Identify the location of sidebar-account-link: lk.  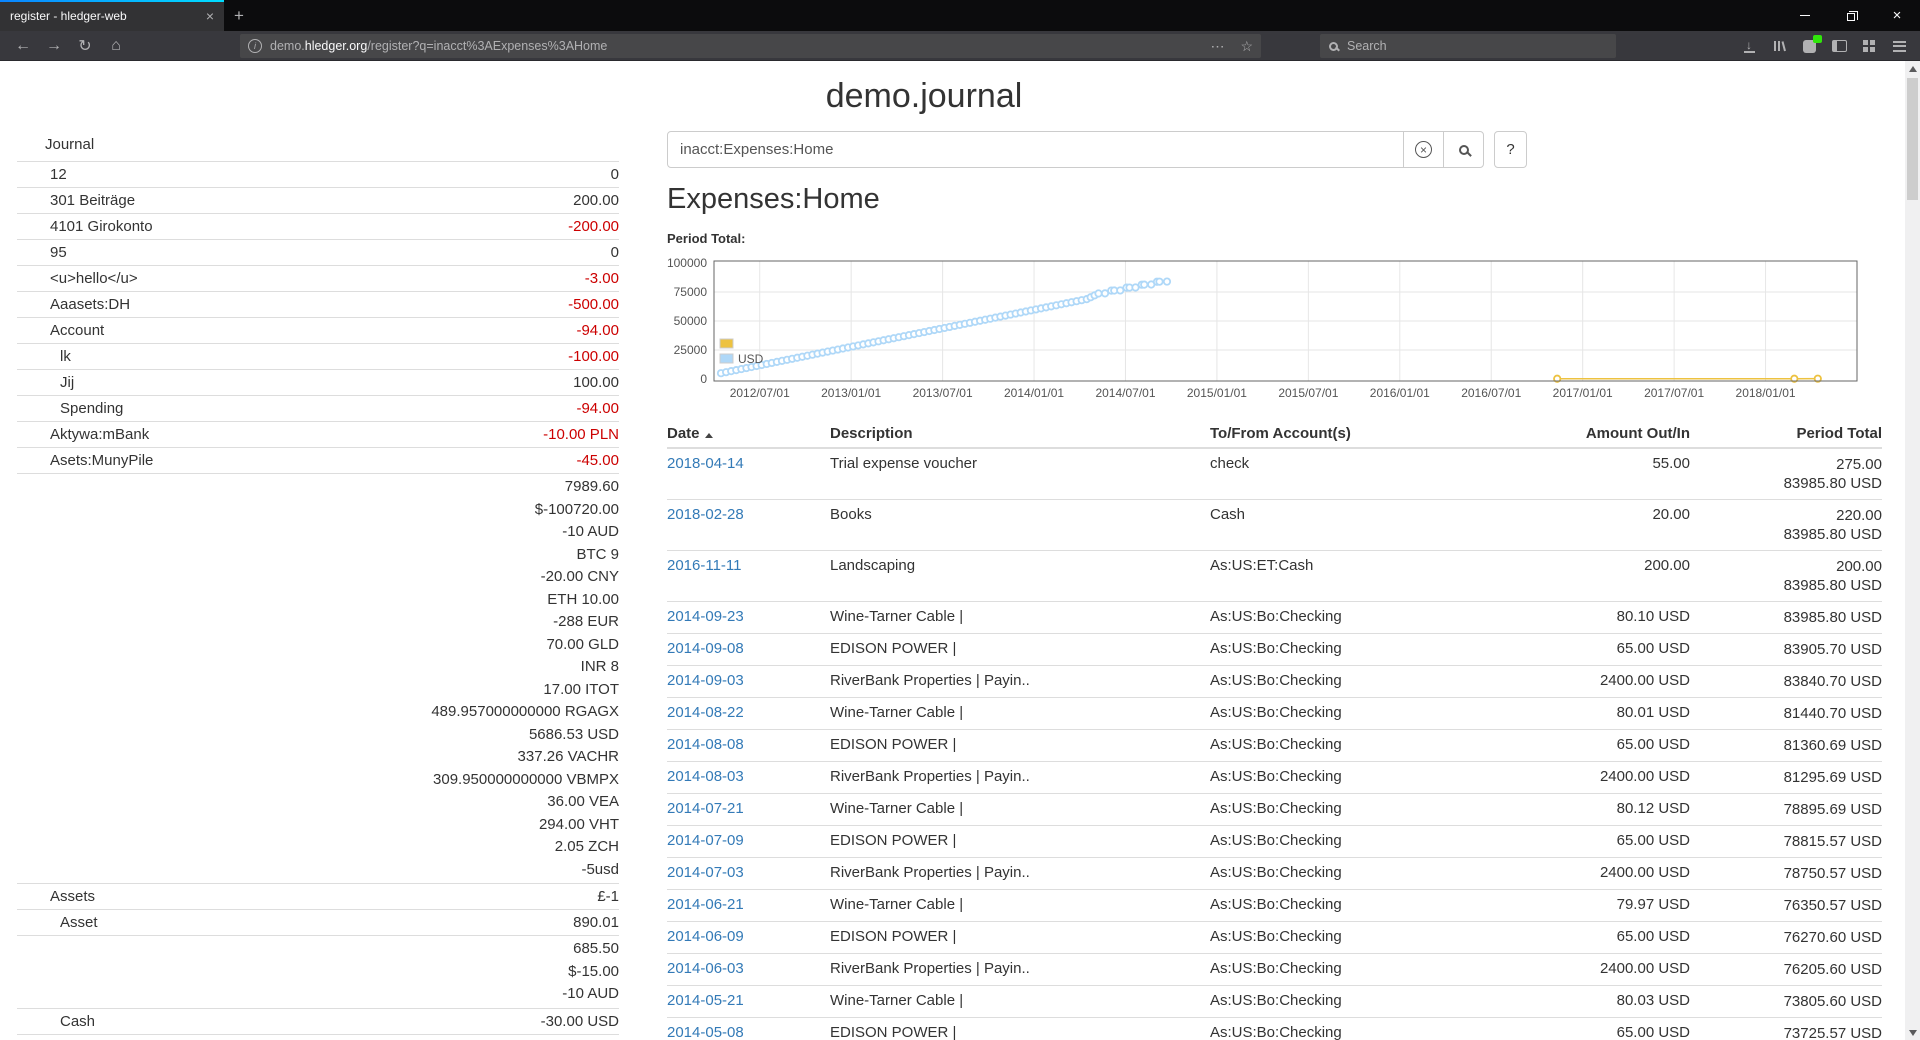
(65, 356).